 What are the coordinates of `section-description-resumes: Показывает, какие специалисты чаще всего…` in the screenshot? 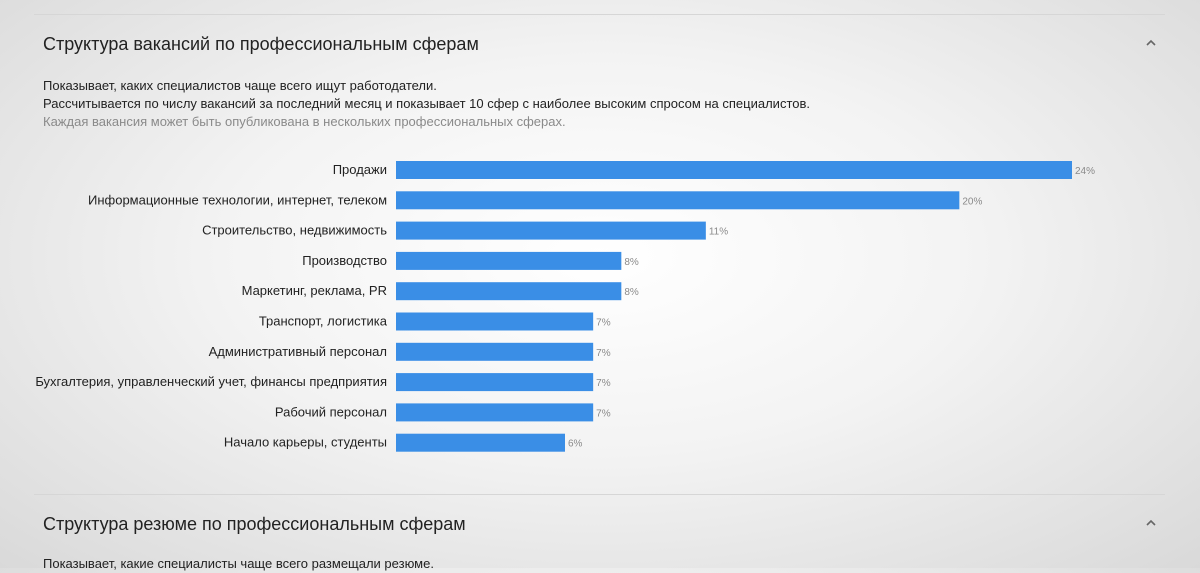 It's located at (238, 564).